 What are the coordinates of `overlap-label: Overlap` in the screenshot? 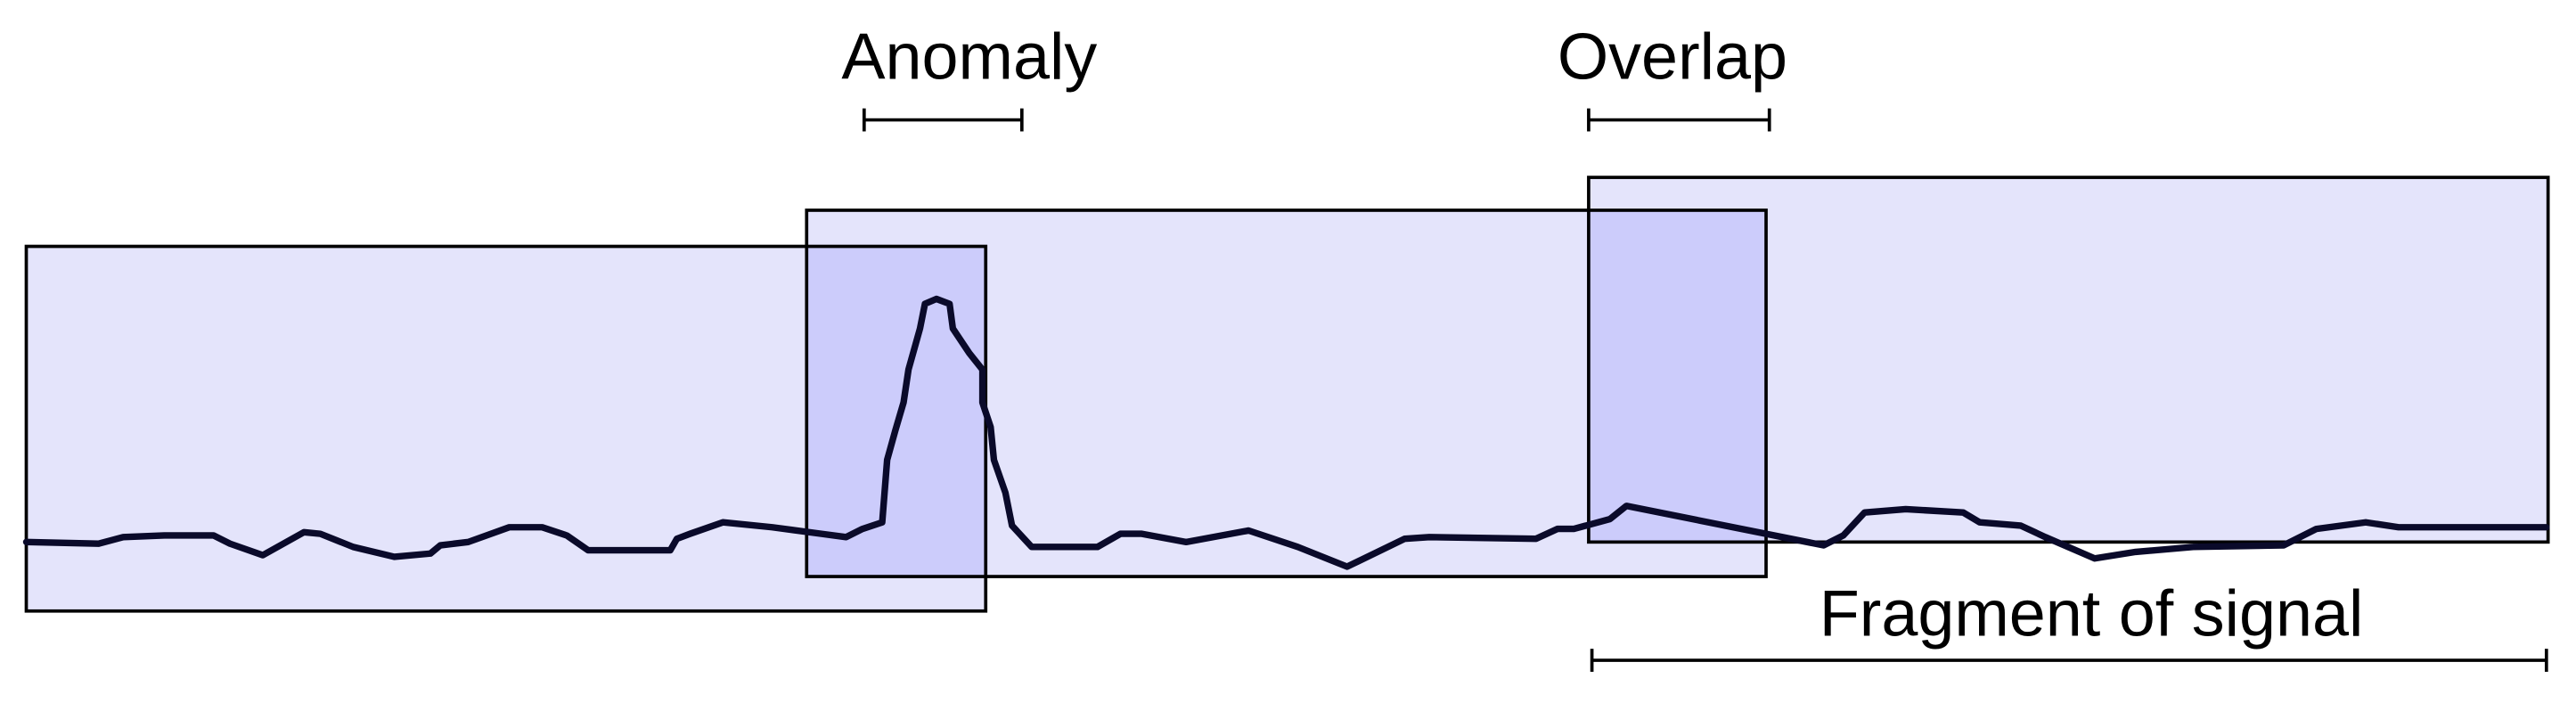 It's located at (1672, 56).